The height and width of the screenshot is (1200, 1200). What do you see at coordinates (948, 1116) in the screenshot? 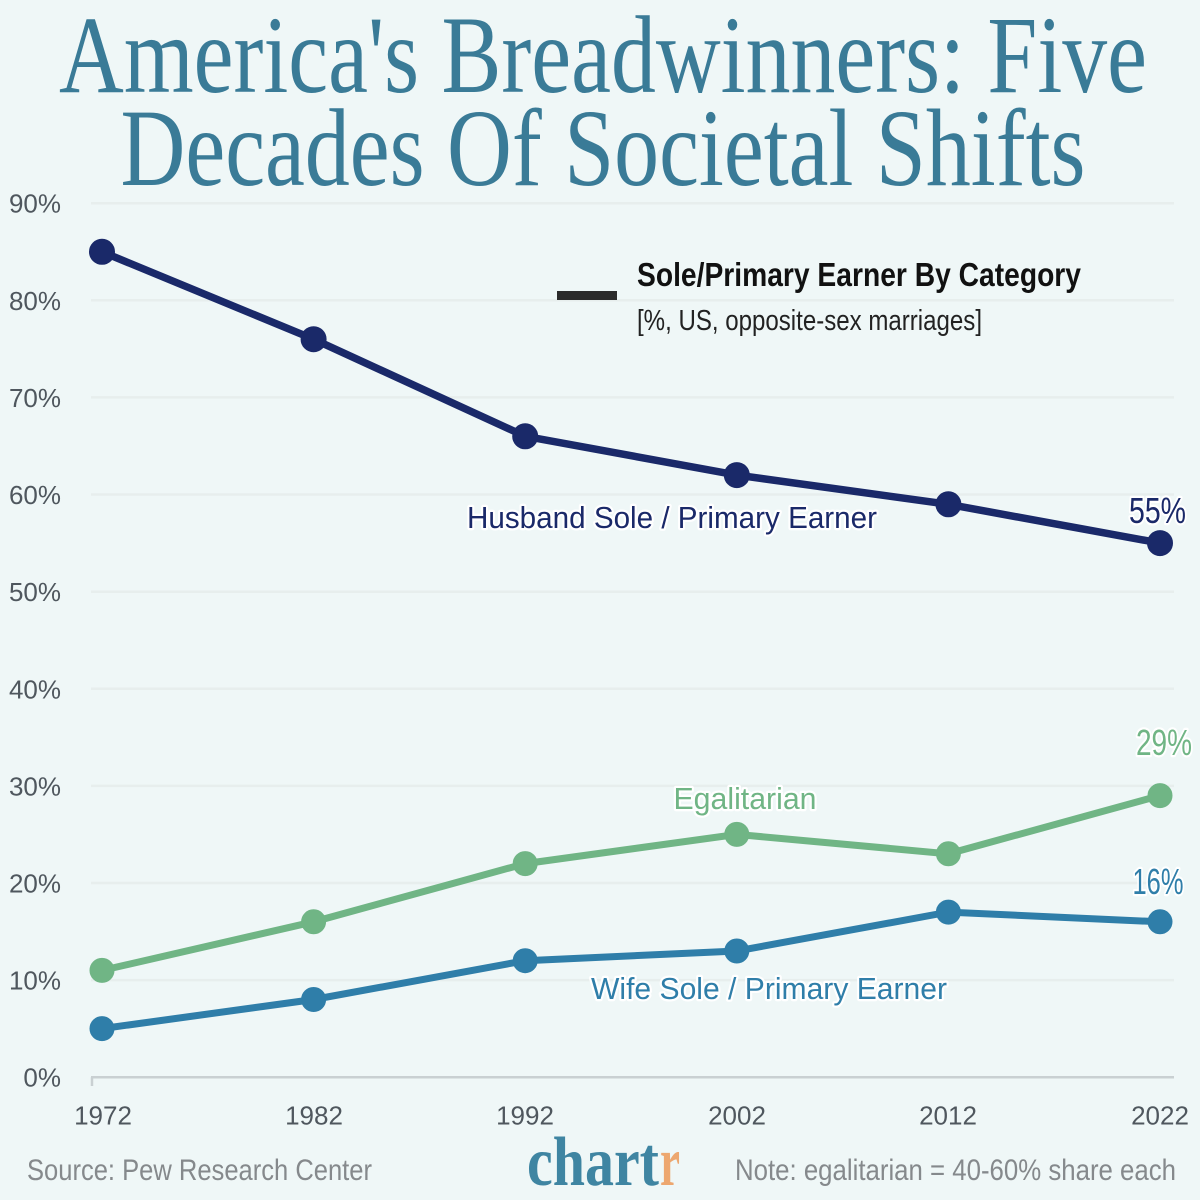
I see `svg-text: 2012` at bounding box center [948, 1116].